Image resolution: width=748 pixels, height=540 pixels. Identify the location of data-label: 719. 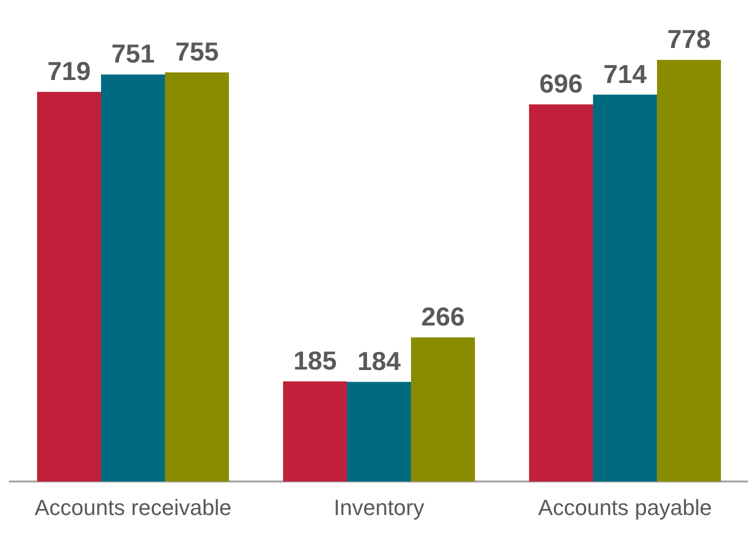
(69, 71).